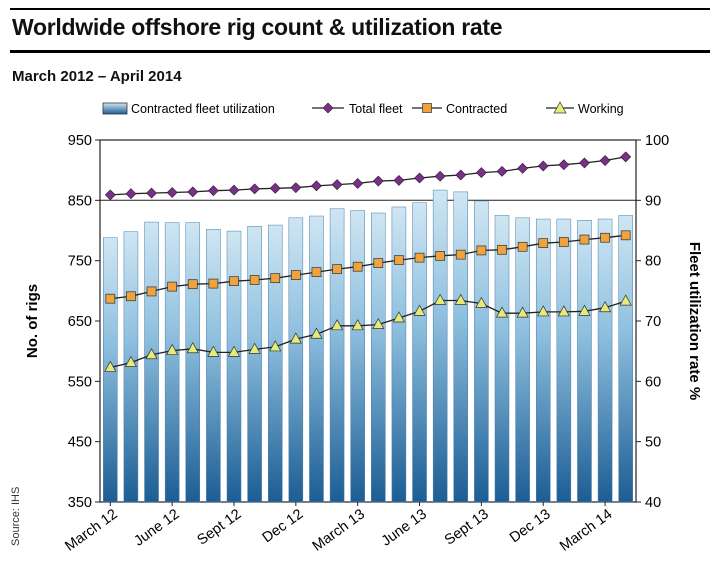 The height and width of the screenshot is (571, 720). I want to click on x-tick-label: Dec 13, so click(530, 526).